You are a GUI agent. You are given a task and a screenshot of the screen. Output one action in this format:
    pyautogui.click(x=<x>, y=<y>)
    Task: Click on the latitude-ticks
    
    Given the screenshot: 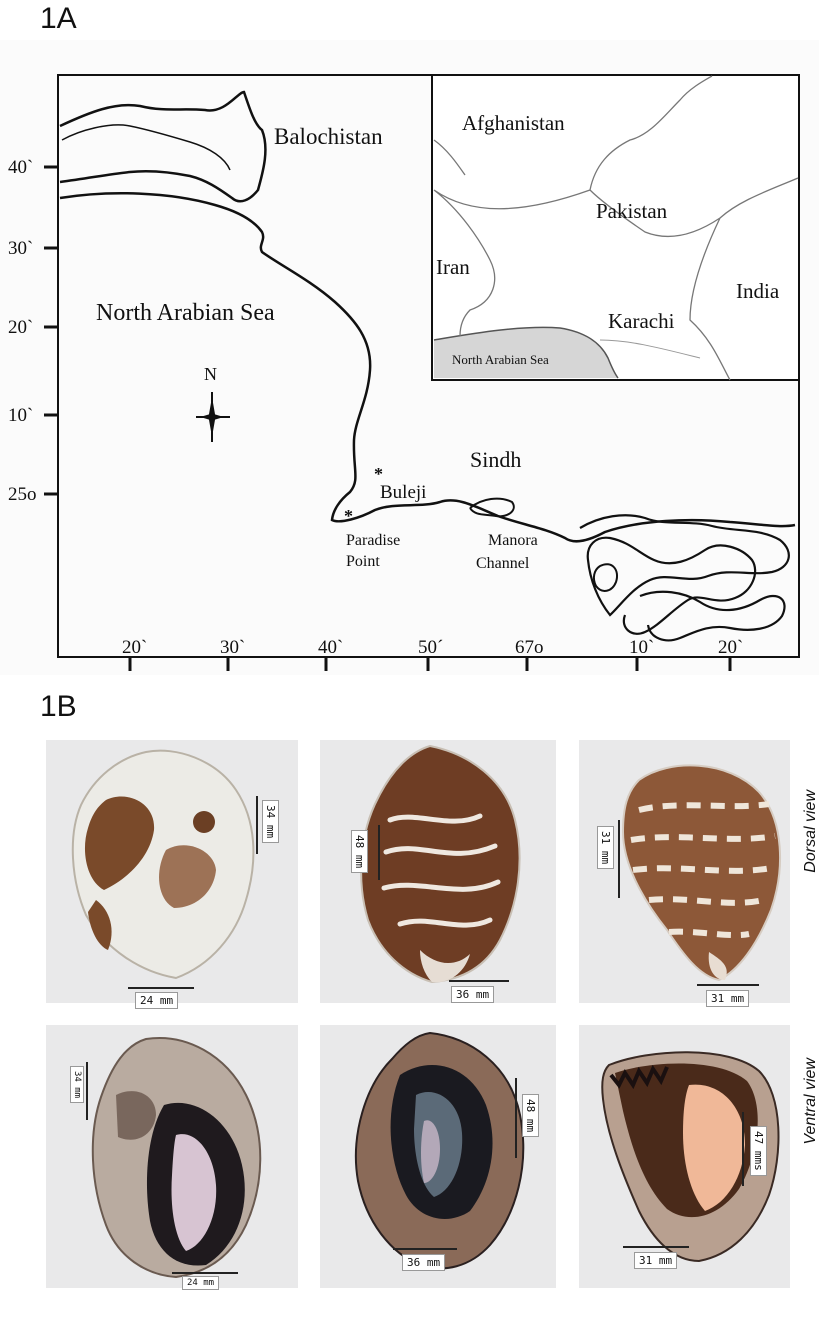 What is the action you would take?
    pyautogui.click(x=51, y=330)
    